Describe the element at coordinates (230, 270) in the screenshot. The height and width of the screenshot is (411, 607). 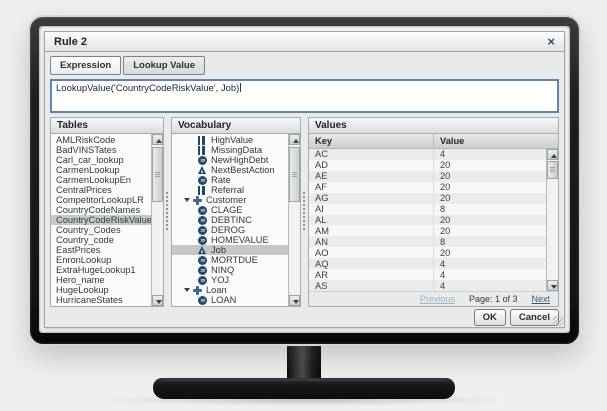
I see `tree-item: NINQ` at that location.